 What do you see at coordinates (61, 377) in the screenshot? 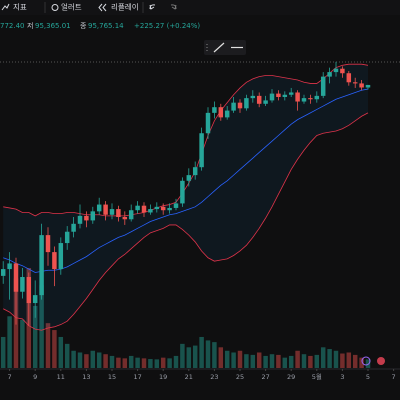
I see `x-tick-label: 11` at bounding box center [61, 377].